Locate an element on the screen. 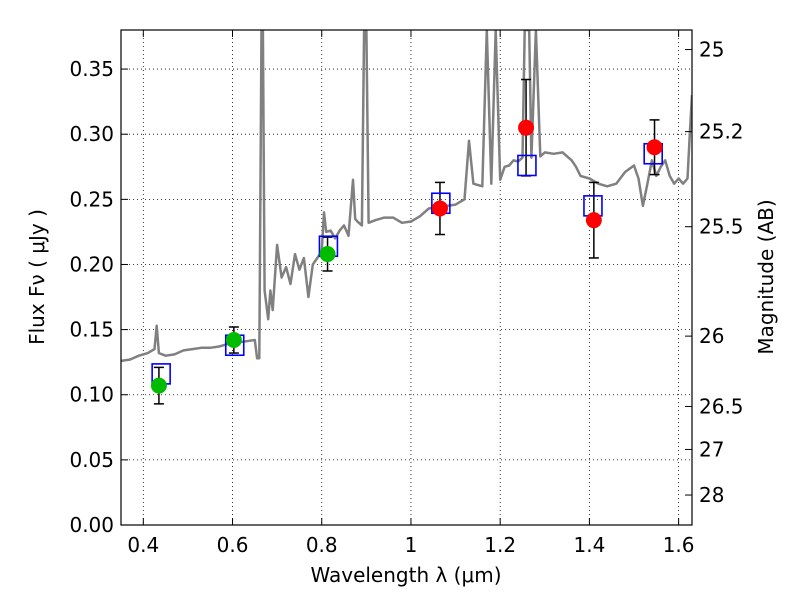 Image resolution: width=800 pixels, height=600 pixels. right-tick-label: 25.2 is located at coordinates (721, 132).